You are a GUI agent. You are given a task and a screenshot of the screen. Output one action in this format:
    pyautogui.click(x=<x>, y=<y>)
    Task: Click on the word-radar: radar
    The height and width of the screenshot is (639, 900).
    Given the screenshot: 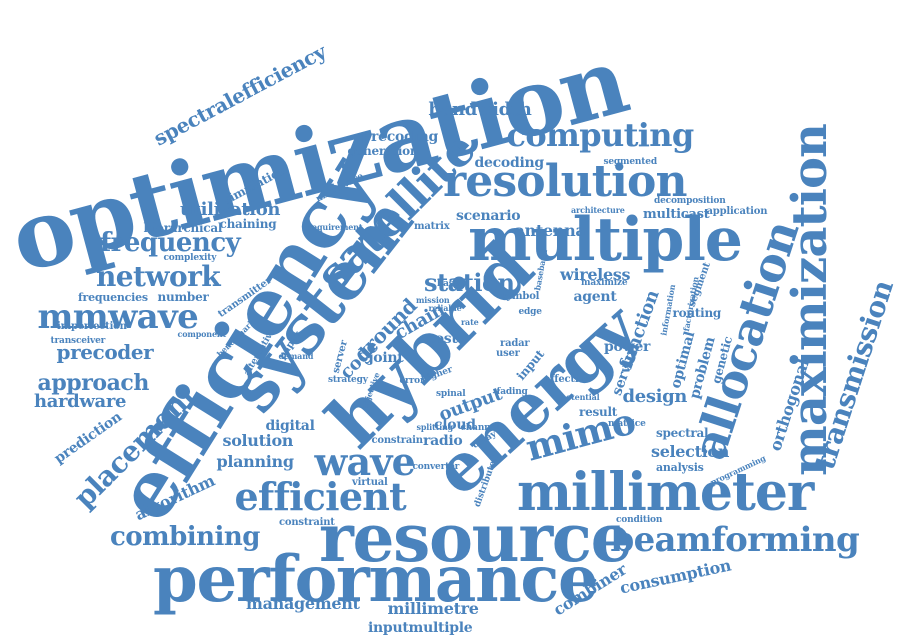 What is the action you would take?
    pyautogui.click(x=515, y=343)
    